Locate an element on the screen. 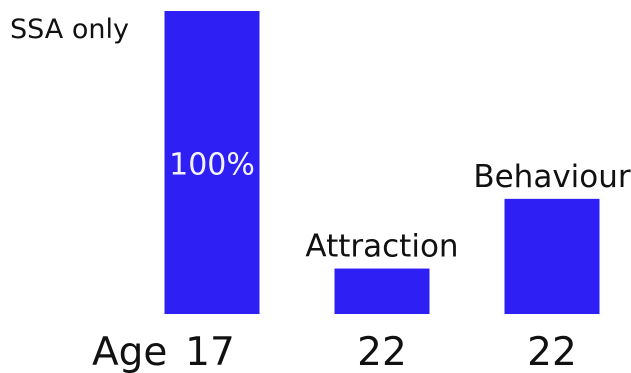  x-prefix-label: Age is located at coordinates (129, 351).